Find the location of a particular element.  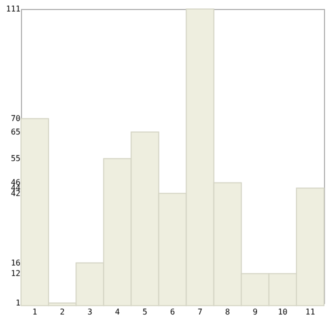

x-tick-label: 6 is located at coordinates (173, 312).